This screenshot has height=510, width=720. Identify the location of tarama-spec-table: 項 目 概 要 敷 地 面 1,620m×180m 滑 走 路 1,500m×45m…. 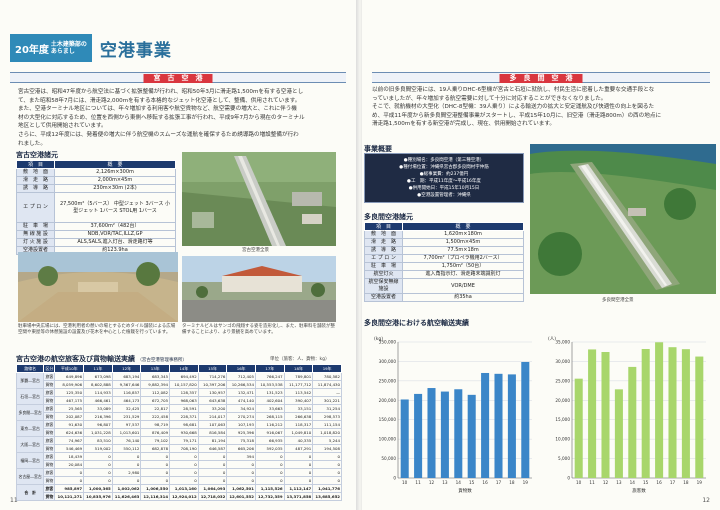
(444, 262).